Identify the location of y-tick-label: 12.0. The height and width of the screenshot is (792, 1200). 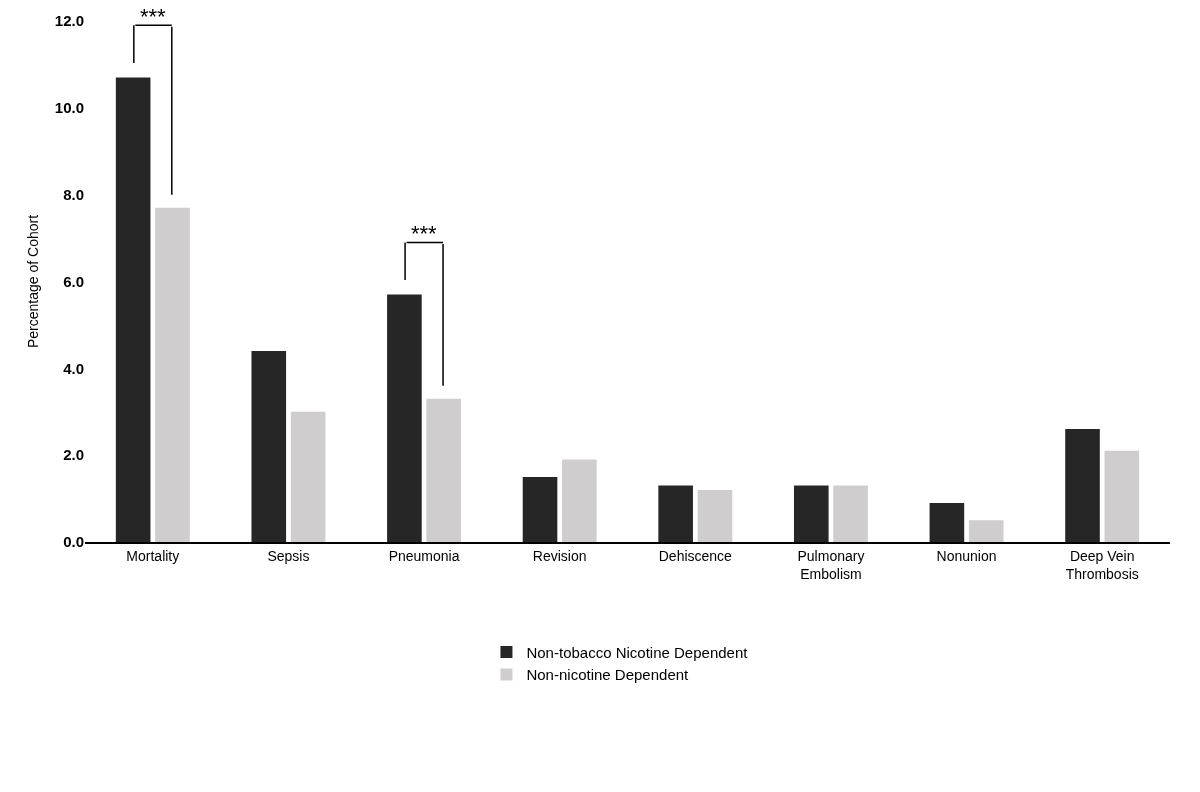
(69, 21).